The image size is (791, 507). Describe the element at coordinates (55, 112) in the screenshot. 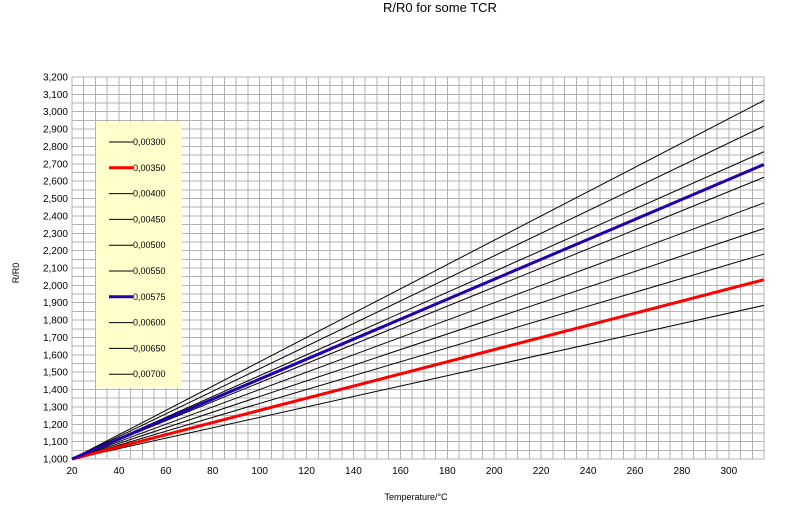

I see `y-tick-label: 3,000` at that location.